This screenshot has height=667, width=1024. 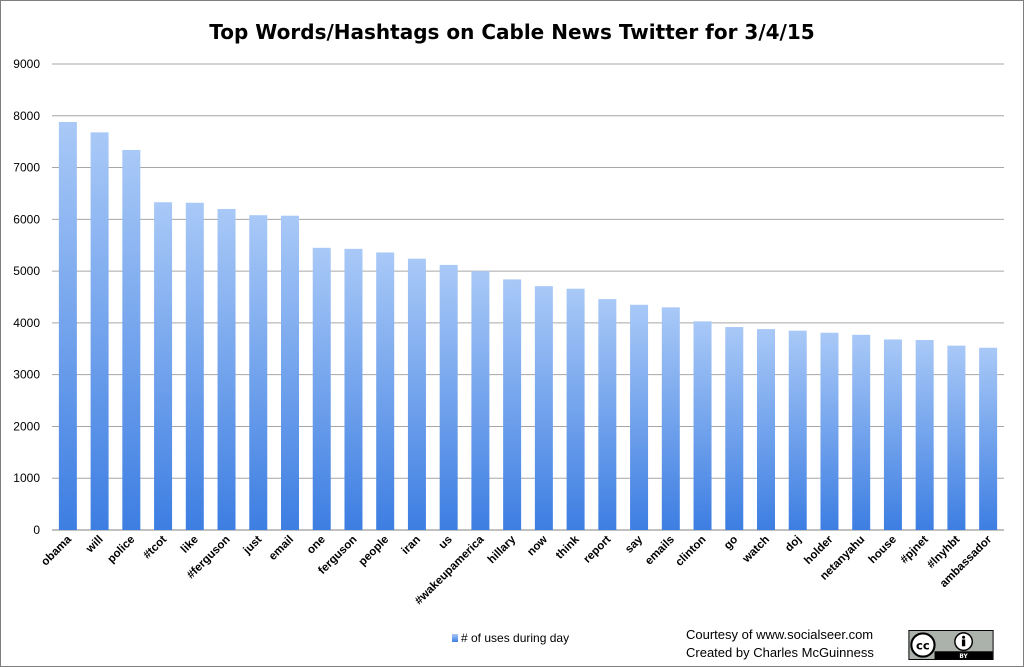 I want to click on bar-holder, so click(x=829, y=431).